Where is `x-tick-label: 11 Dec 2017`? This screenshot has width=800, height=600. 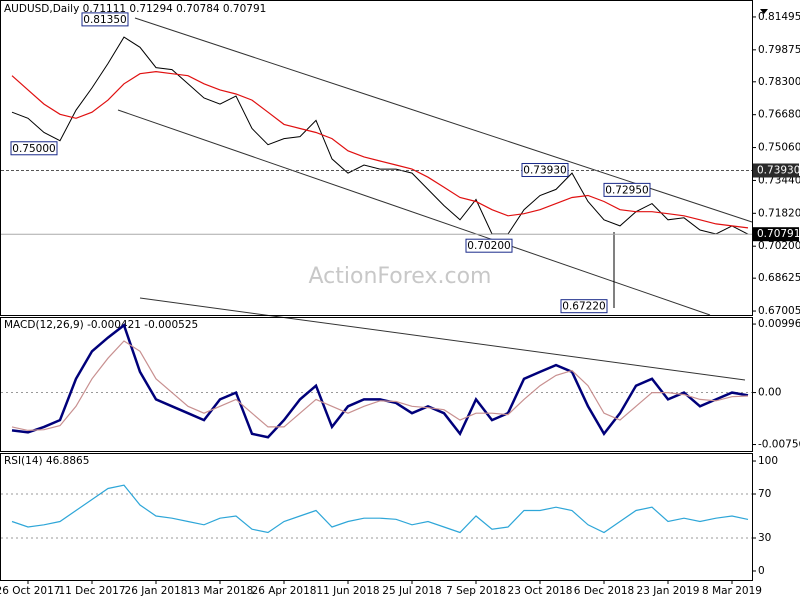 x-tick-label: 11 Dec 2017 is located at coordinates (91, 591).